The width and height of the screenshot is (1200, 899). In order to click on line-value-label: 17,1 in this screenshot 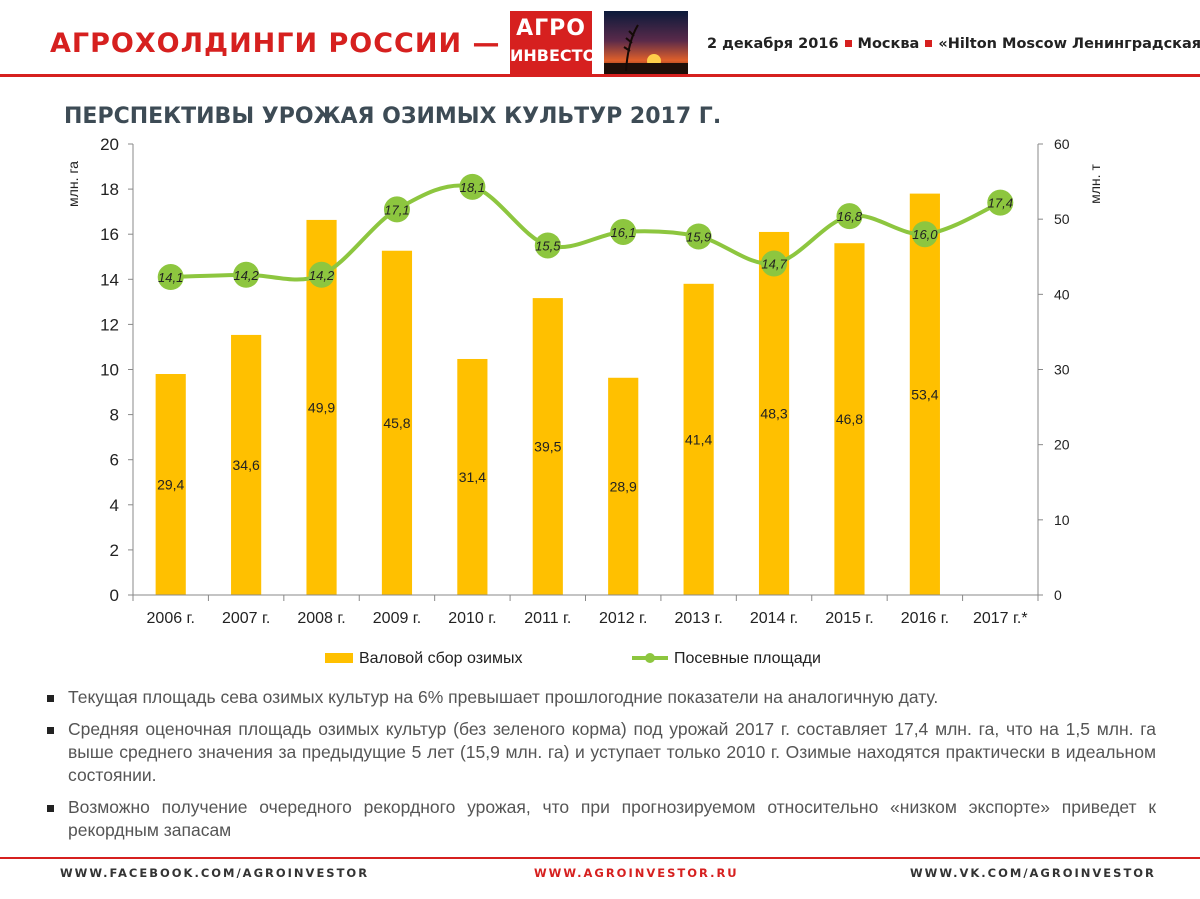, I will do `click(396, 209)`.